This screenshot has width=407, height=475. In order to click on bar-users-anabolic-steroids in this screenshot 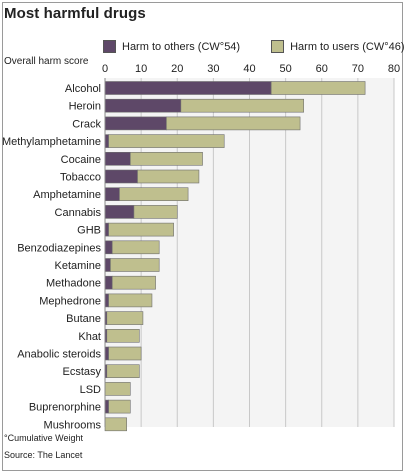, I will do `click(125, 353)`.